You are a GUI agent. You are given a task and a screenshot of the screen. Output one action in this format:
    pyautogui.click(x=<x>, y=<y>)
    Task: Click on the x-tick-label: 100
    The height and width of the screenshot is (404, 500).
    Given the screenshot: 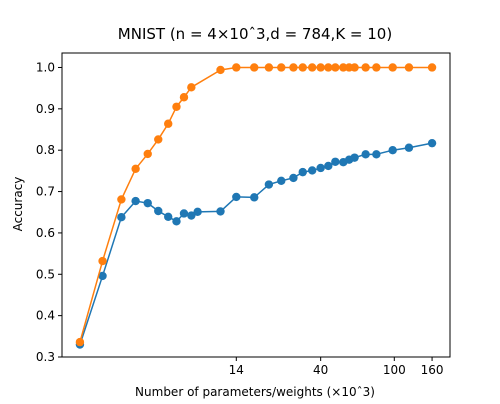 What is the action you would take?
    pyautogui.click(x=394, y=370)
    